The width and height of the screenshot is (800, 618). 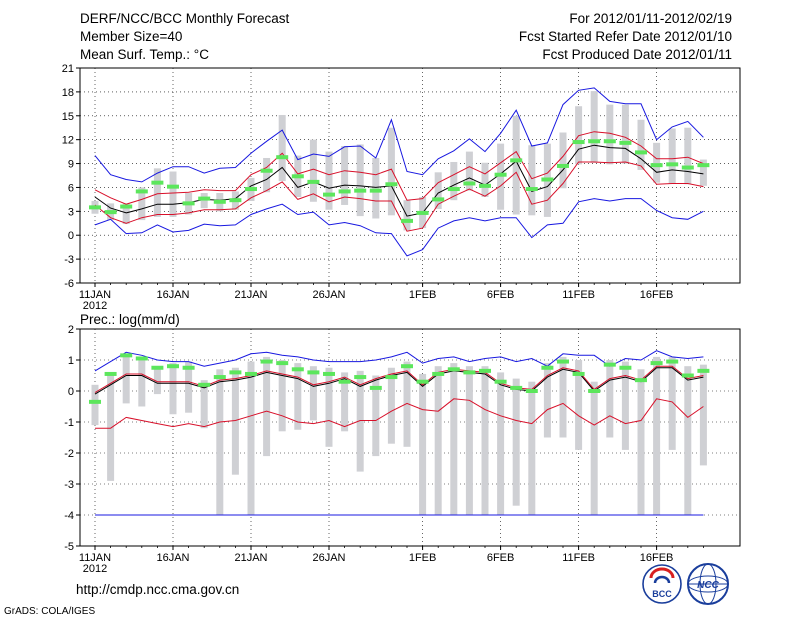 What do you see at coordinates (71, 165) in the screenshot?
I see `y-tick-label: 9` at bounding box center [71, 165].